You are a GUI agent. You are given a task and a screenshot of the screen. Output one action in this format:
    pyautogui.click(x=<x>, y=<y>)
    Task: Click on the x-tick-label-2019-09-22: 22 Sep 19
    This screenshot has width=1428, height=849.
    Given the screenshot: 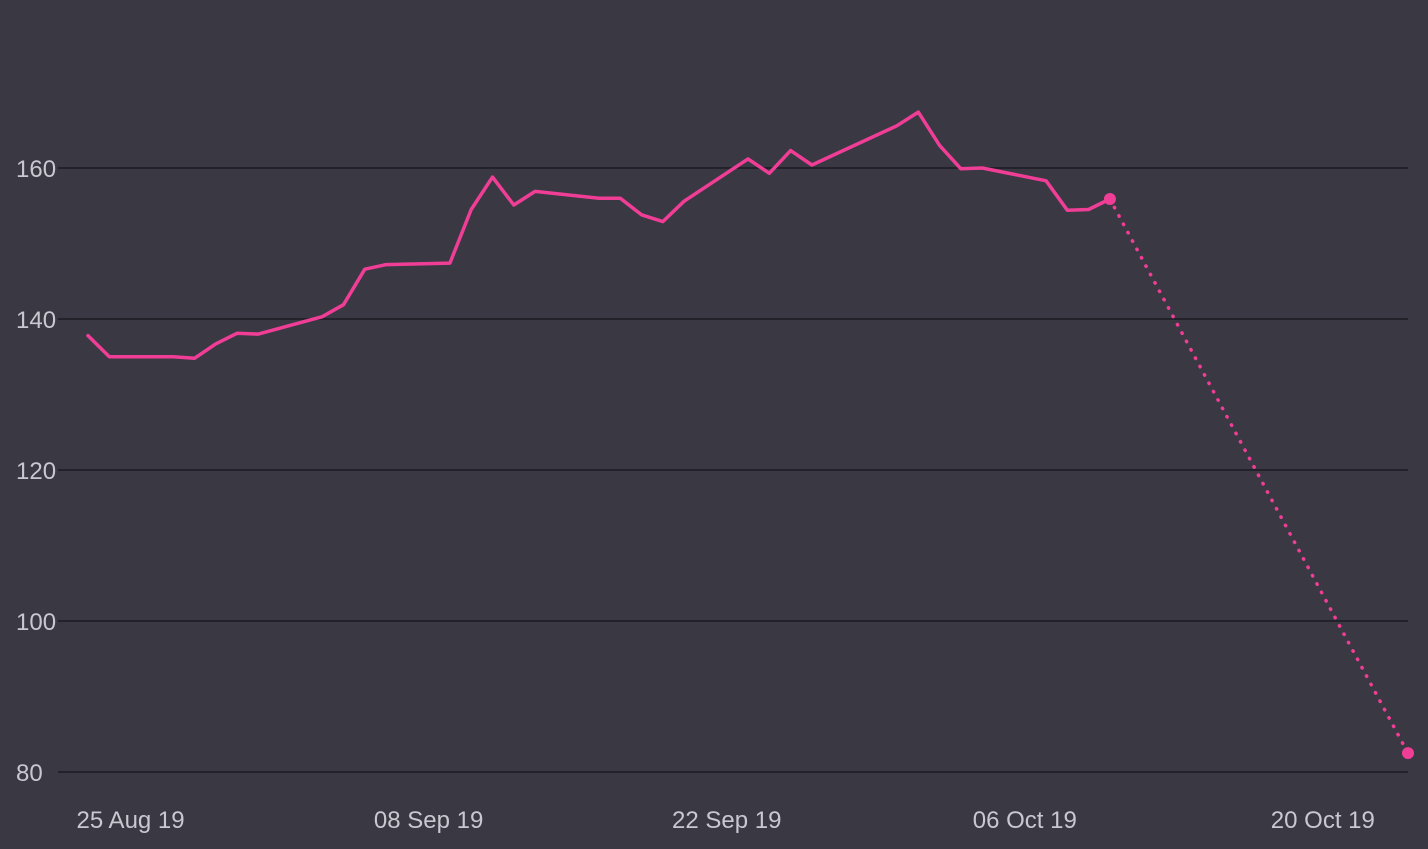 What is the action you would take?
    pyautogui.click(x=726, y=820)
    